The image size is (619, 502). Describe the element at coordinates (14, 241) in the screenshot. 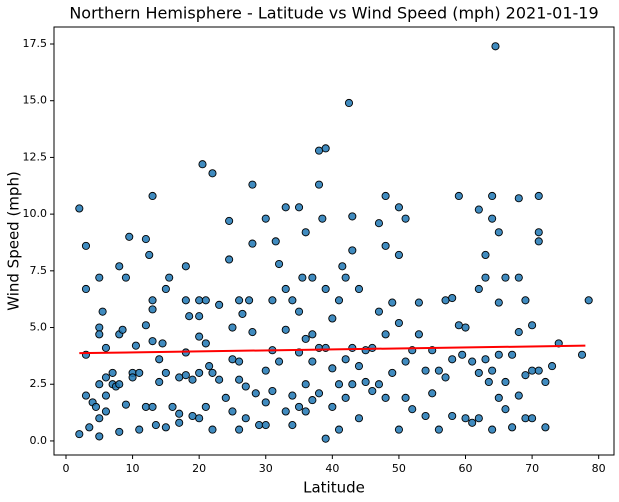

I see `y-axis-label: Wind Speed (mph)` at that location.